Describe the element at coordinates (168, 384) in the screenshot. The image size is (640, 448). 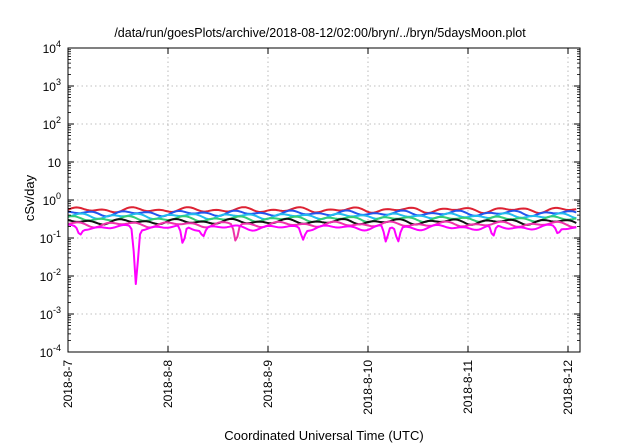
I see `x-tick-label: 2018-8-8` at that location.